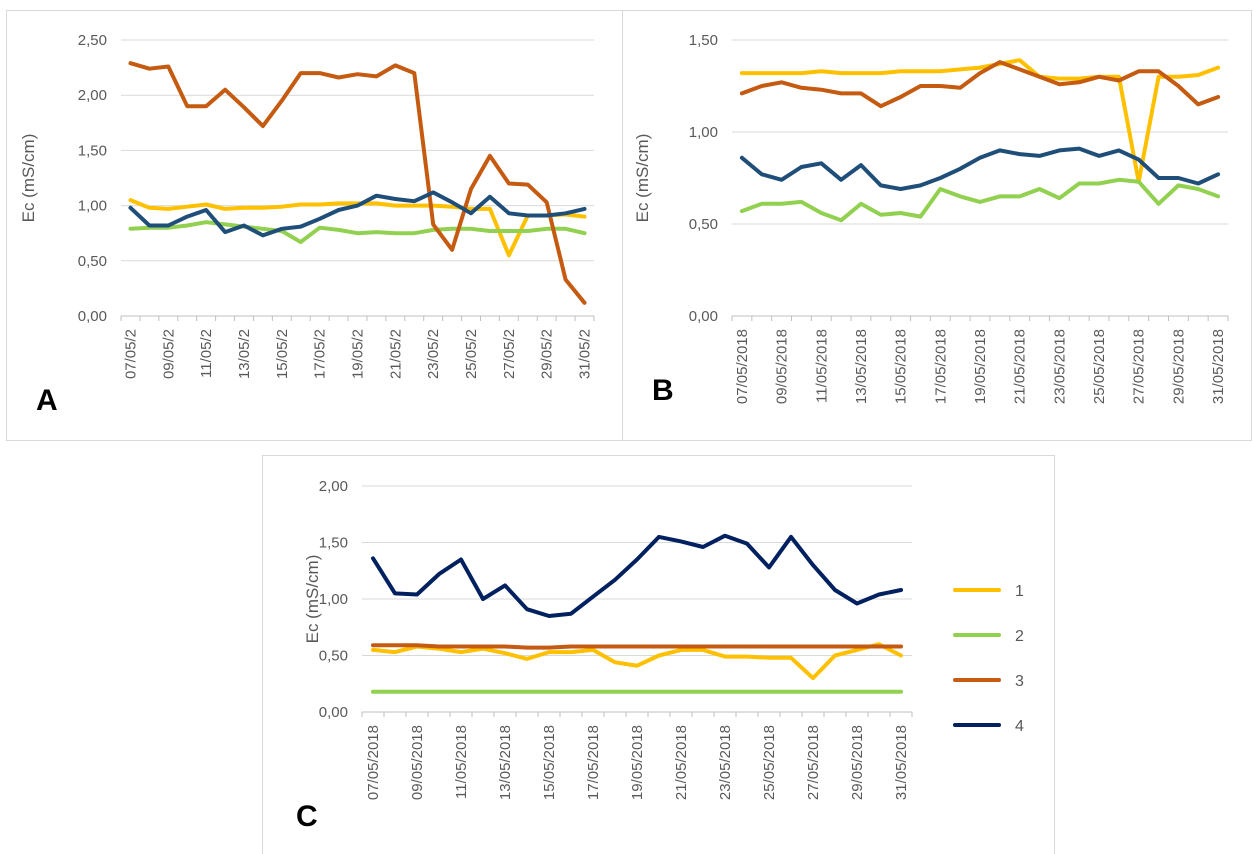 The image size is (1253, 854). Describe the element at coordinates (821, 366) in the screenshot. I see `chart-b-x-tick-label: 11/05/2018` at that location.